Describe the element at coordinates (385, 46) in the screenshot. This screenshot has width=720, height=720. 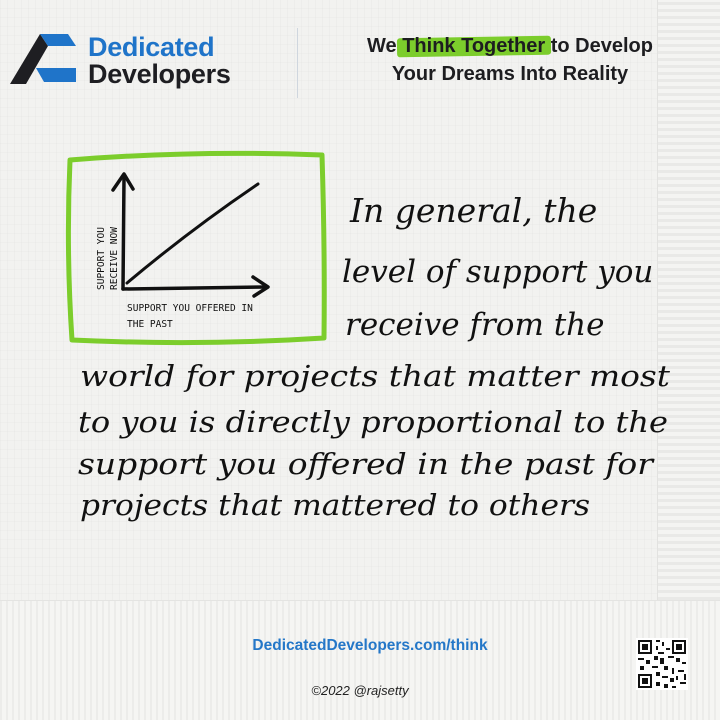
I see `tagline-prefix: We` at that location.